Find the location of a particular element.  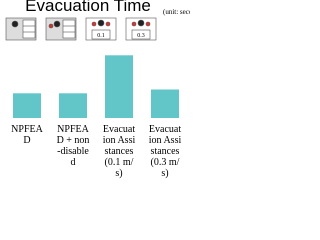

x-tick-label: NPFEAD is located at coordinates (27, 135).